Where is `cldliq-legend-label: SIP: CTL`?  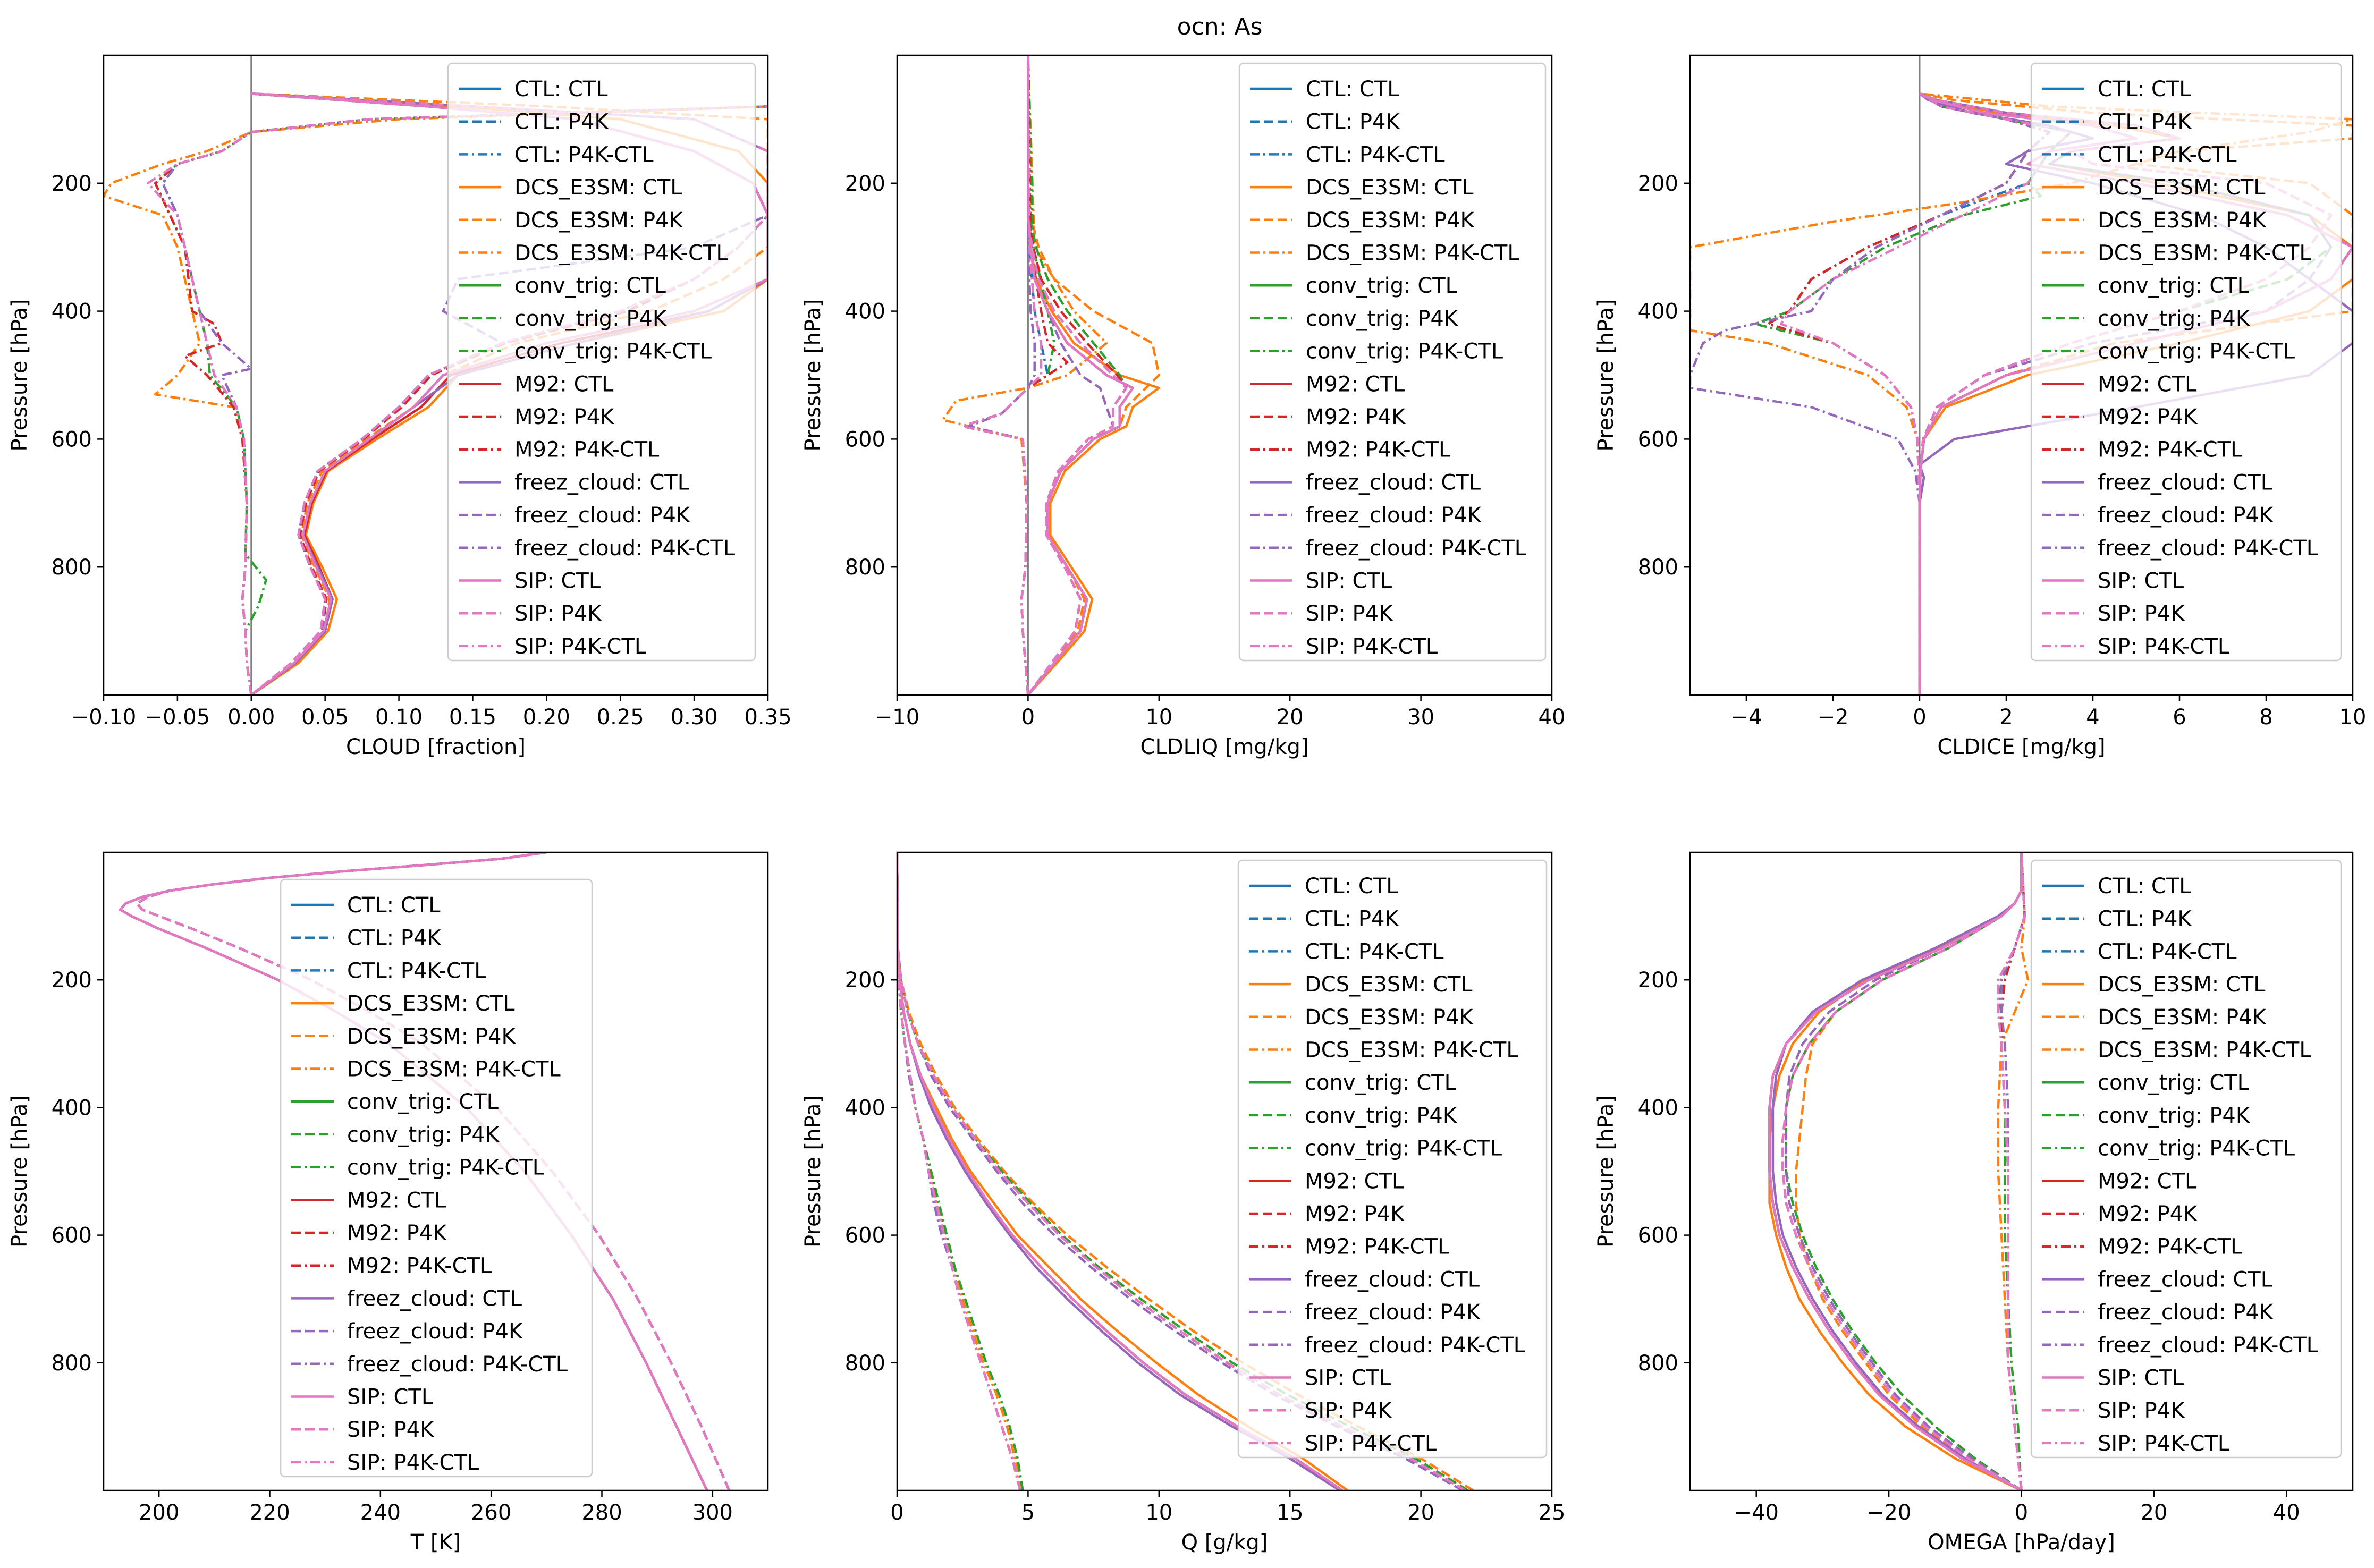
cldliq-legend-label: SIP: CTL is located at coordinates (1349, 581).